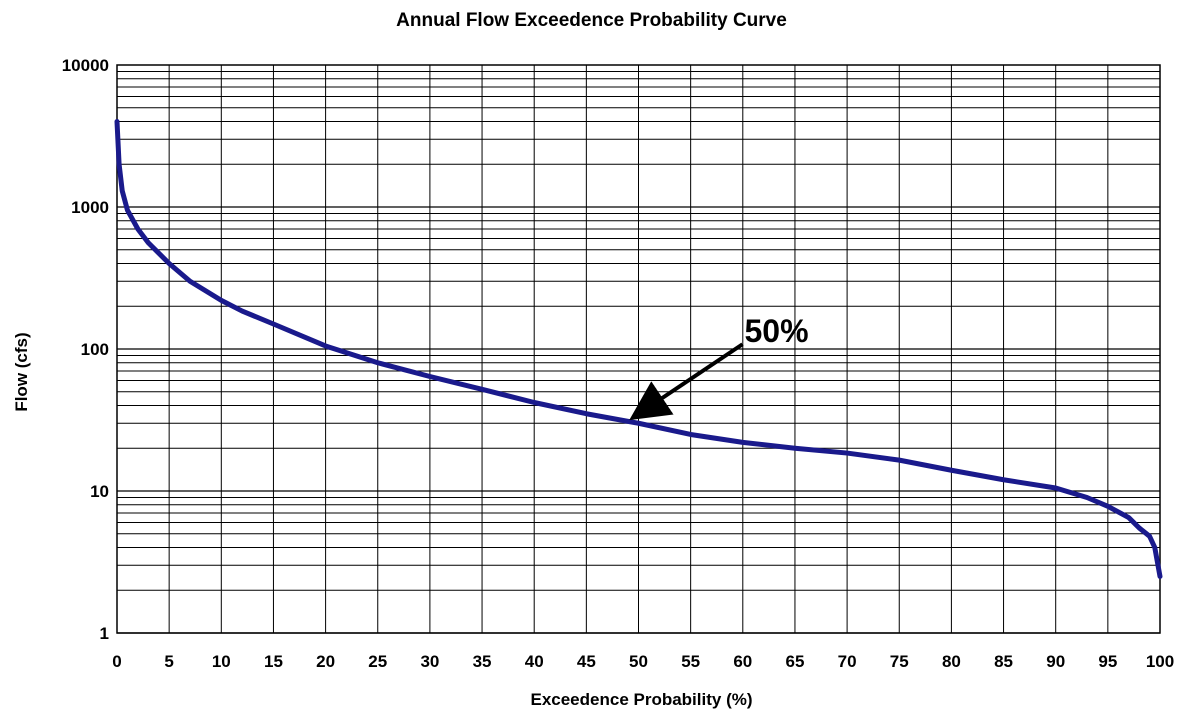  Describe the element at coordinates (847, 661) in the screenshot. I see `x-tick-label: 70` at that location.